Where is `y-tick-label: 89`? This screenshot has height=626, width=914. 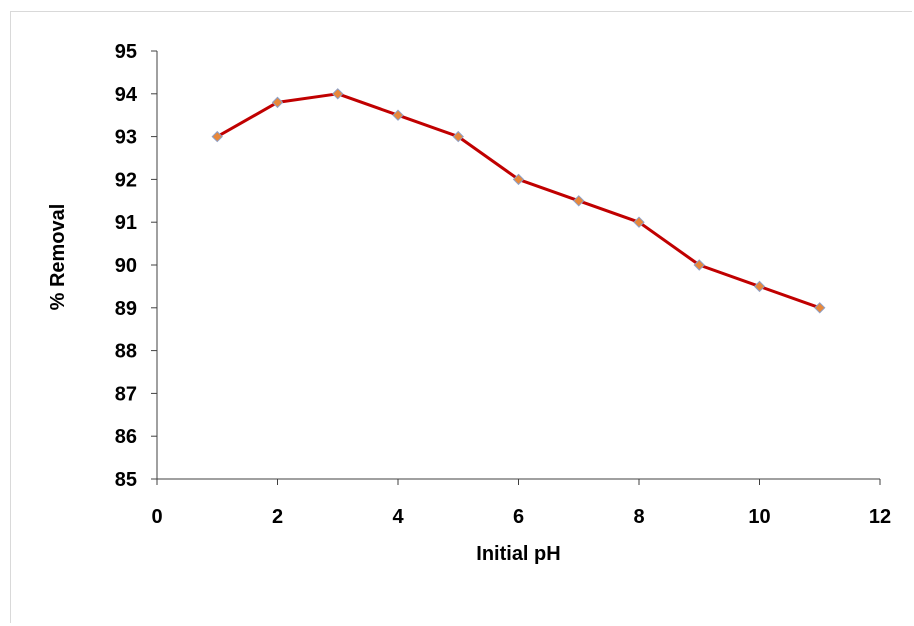
y-tick-label: 89 is located at coordinates (126, 309).